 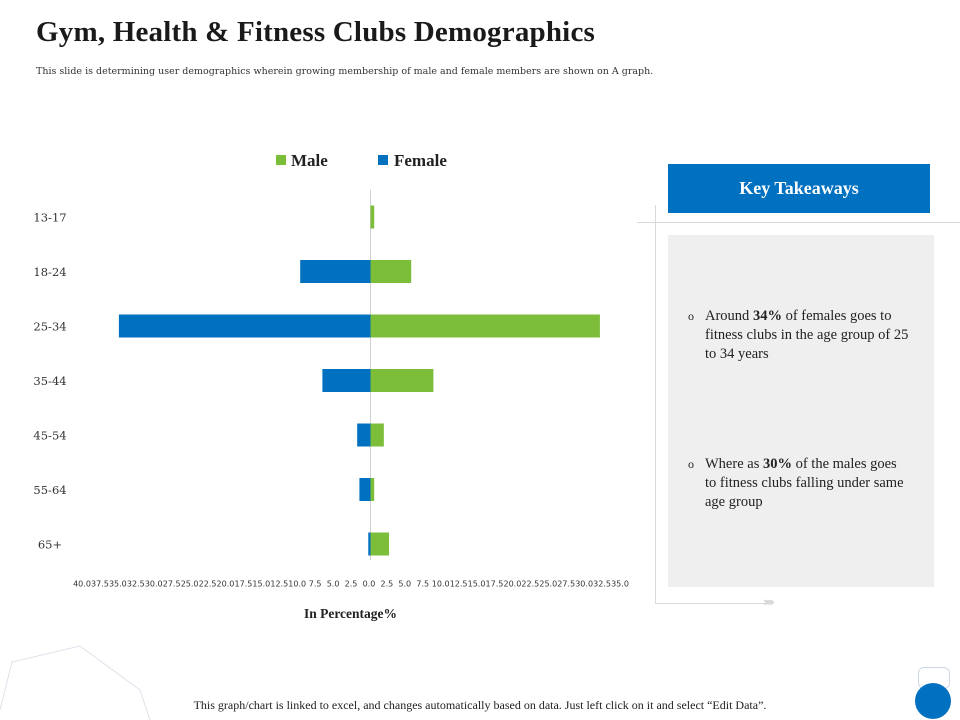 What do you see at coordinates (798, 222) in the screenshot?
I see `frame-line-top` at bounding box center [798, 222].